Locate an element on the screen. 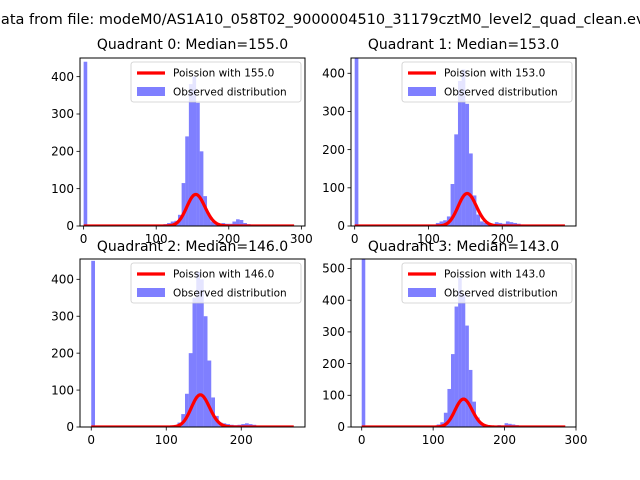 This screenshot has height=480, width=640. quadrant-3-legend: Poission with 143.0 Observed distribution is located at coordinates (487, 283).